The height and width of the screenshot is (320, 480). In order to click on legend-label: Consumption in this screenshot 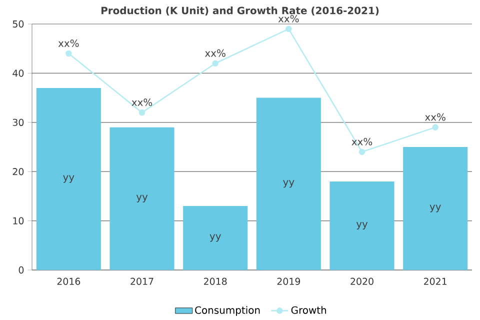, I will do `click(227, 311)`.